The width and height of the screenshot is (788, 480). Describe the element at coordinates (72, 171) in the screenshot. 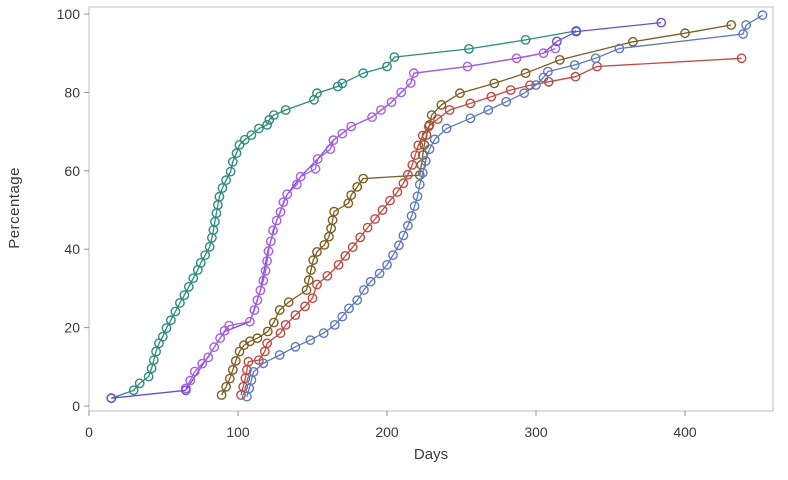

I see `y-tick-label: 60` at that location.